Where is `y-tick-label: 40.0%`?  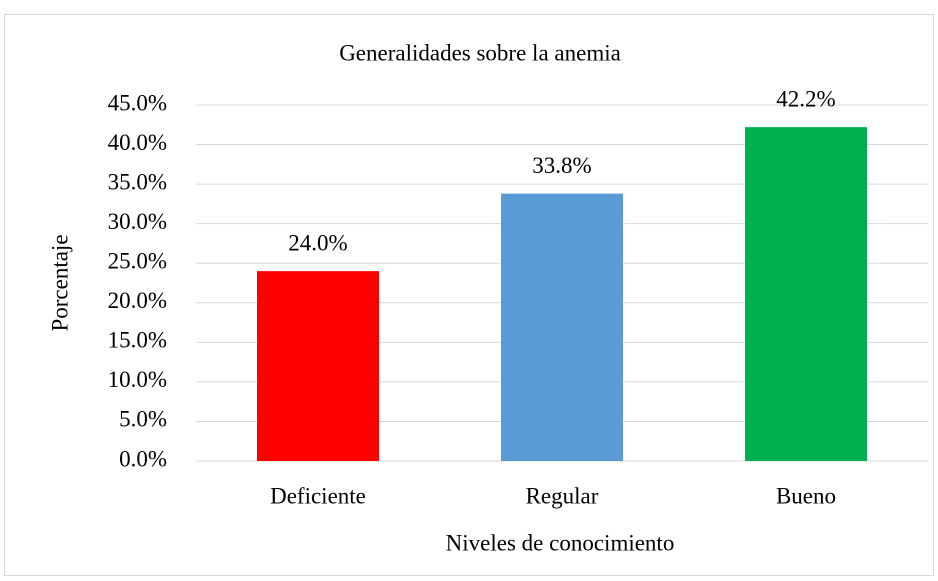
y-tick-label: 40.0% is located at coordinates (137, 142).